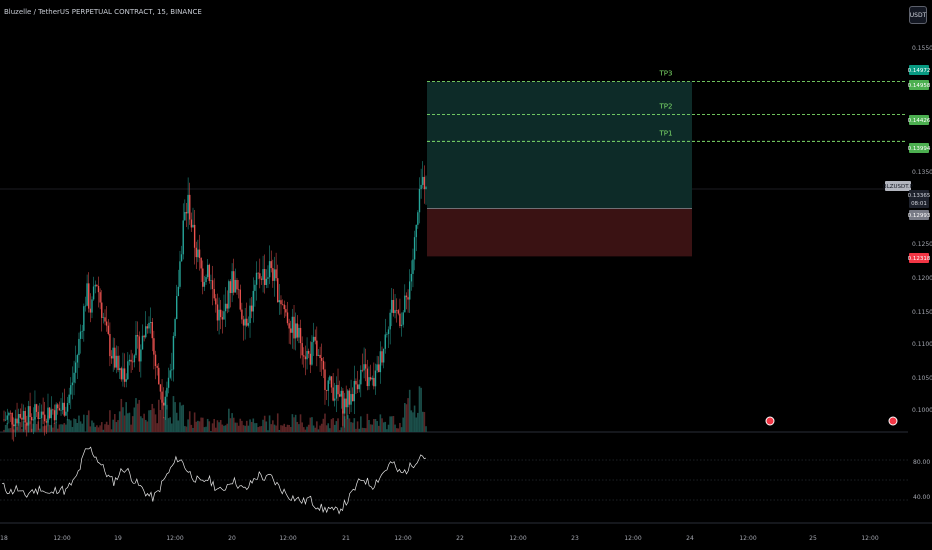  What do you see at coordinates (517, 538) in the screenshot?
I see `time-tick-label: 12:00` at bounding box center [517, 538].